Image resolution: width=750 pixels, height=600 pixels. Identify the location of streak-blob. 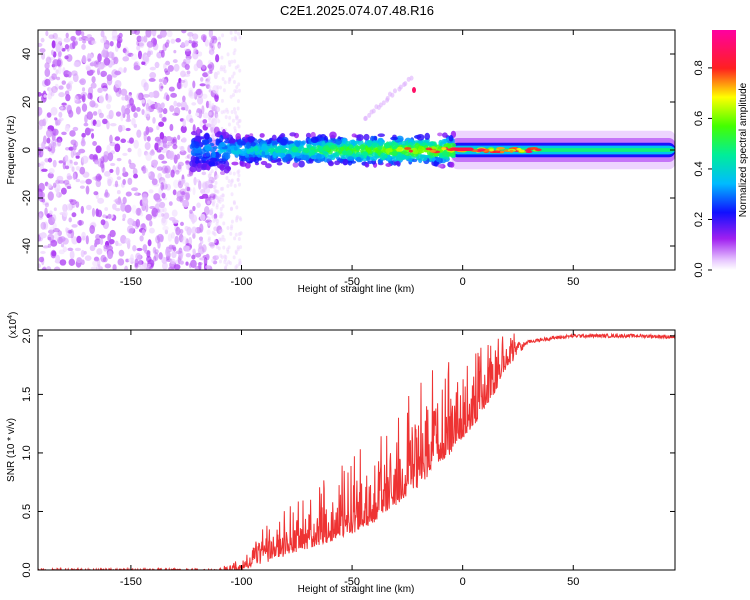
(373, 111).